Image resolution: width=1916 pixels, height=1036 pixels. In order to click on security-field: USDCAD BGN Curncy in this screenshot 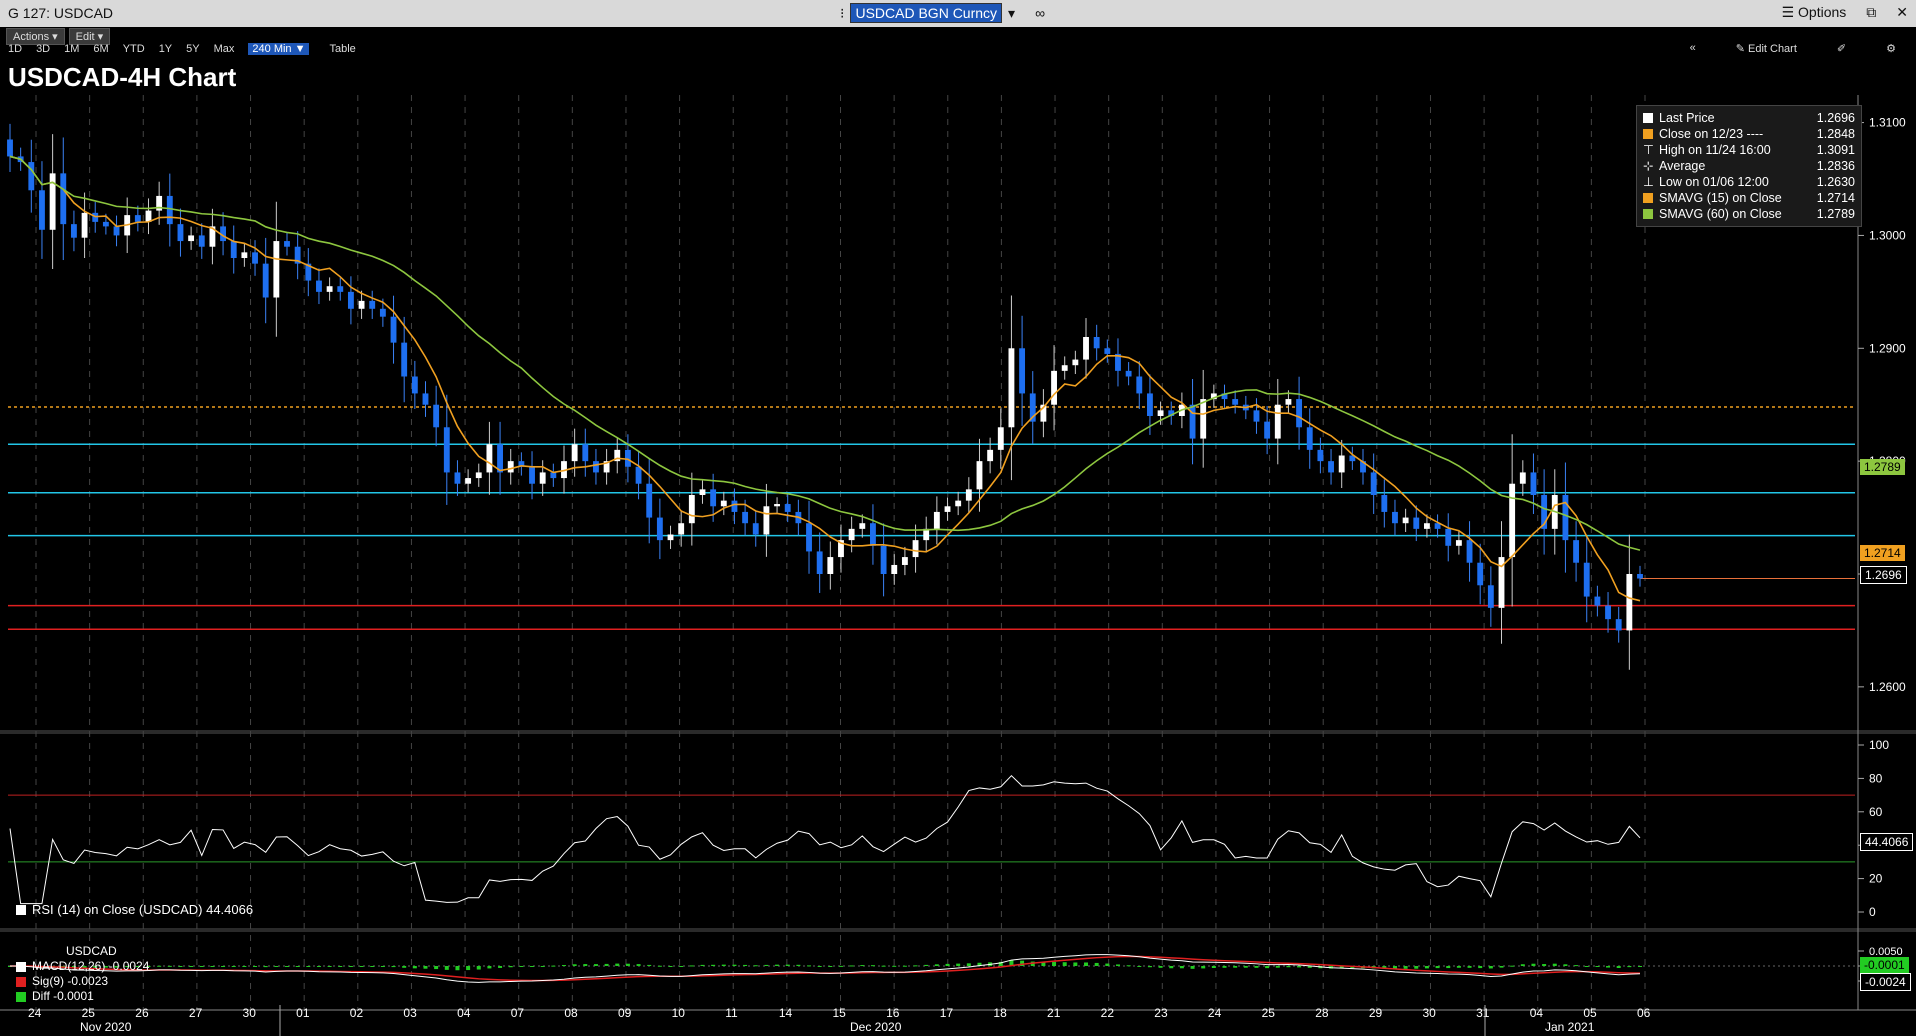, I will do `click(926, 13)`.